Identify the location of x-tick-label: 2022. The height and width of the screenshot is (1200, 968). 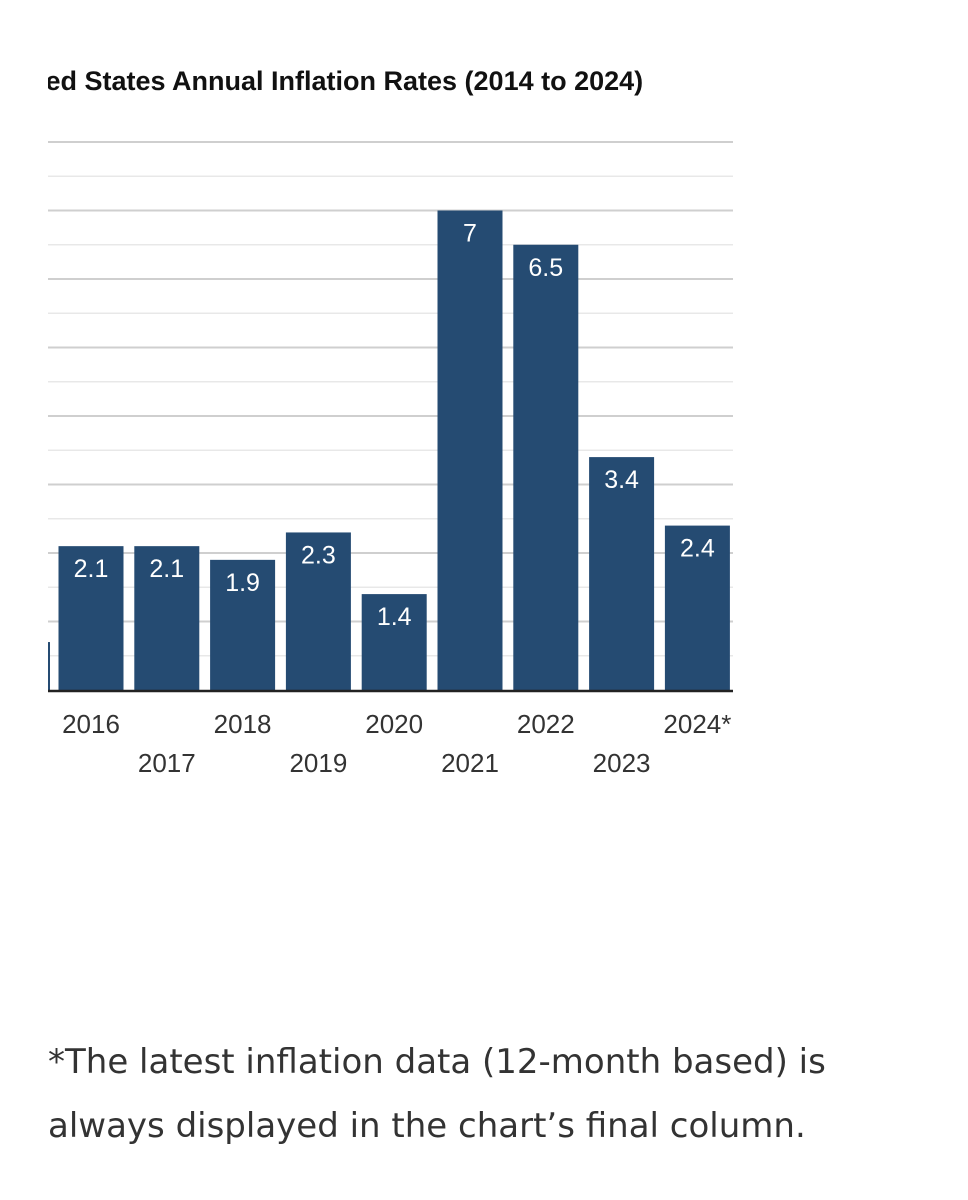
(546, 724).